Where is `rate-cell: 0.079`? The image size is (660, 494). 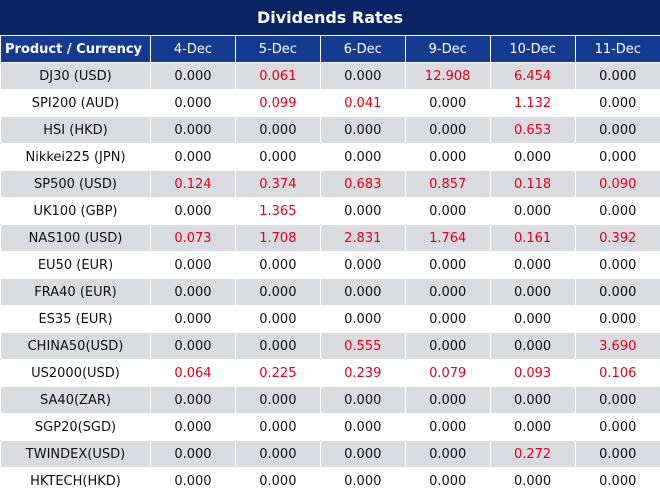 rate-cell: 0.079 is located at coordinates (447, 373).